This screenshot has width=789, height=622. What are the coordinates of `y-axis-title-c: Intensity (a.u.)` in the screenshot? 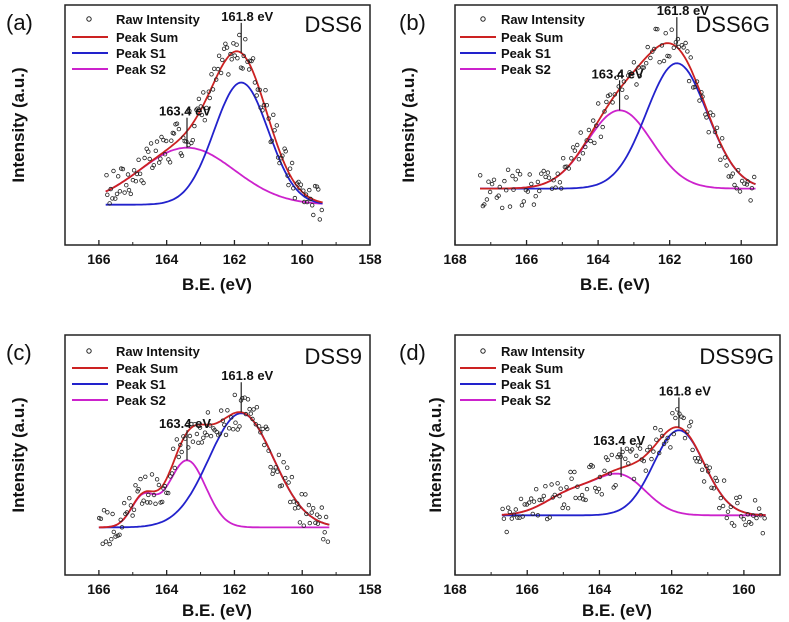 It's located at (18, 454).